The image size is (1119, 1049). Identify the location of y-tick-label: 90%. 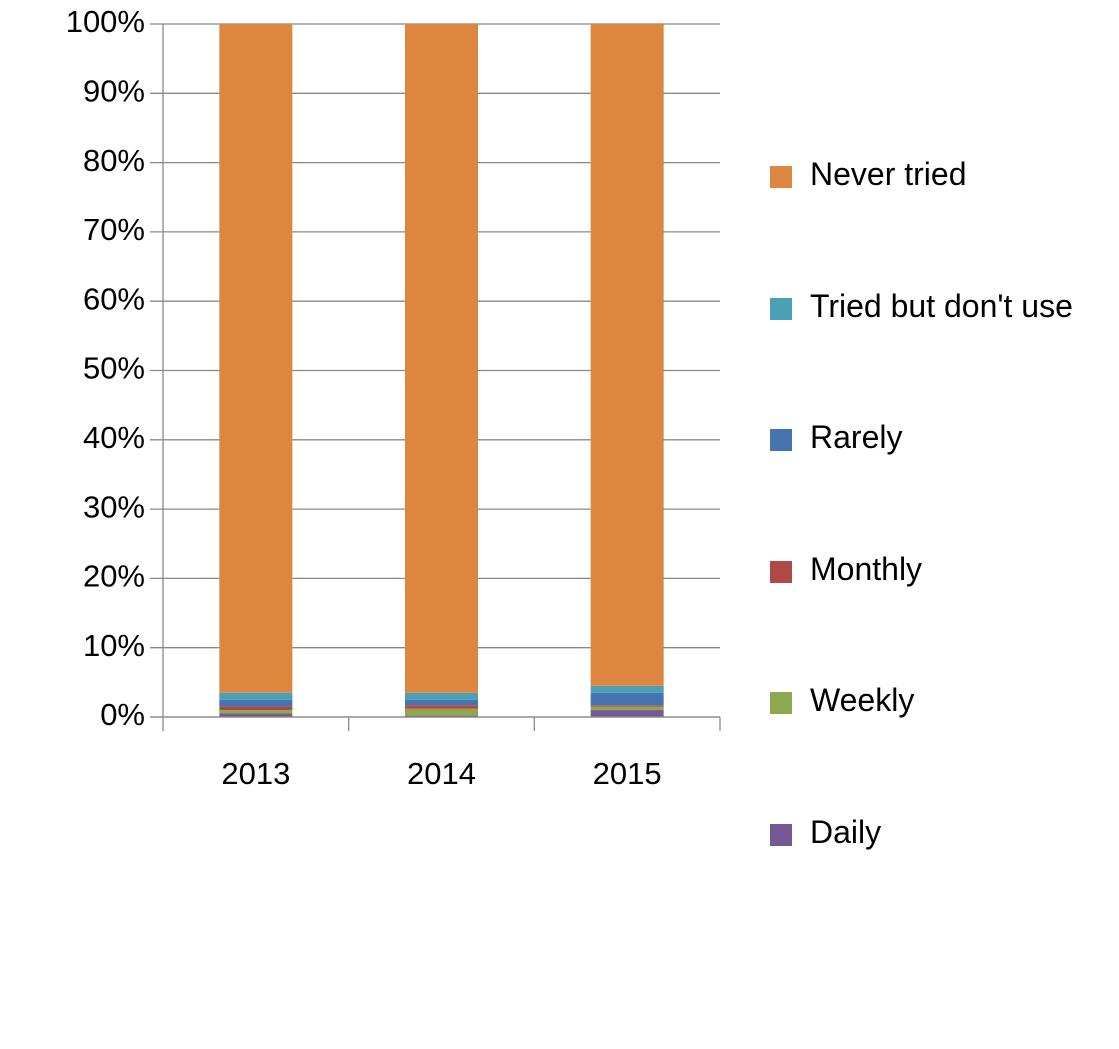
(114, 90).